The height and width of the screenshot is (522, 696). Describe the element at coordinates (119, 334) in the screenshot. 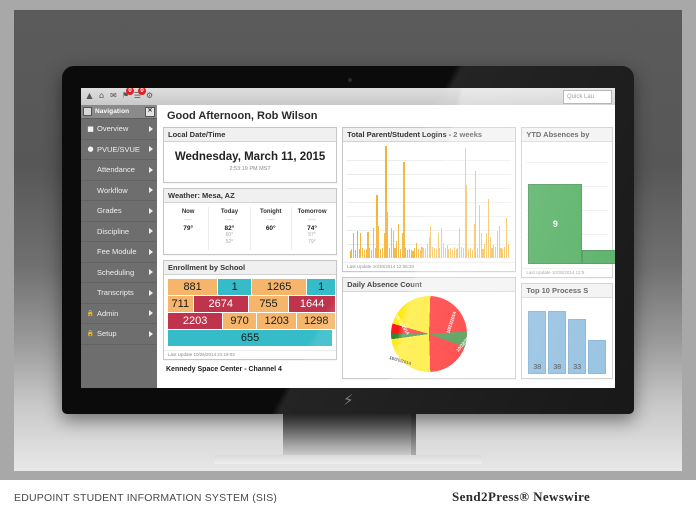

I see `sidebar-item-setup: 🔒 Setup` at that location.